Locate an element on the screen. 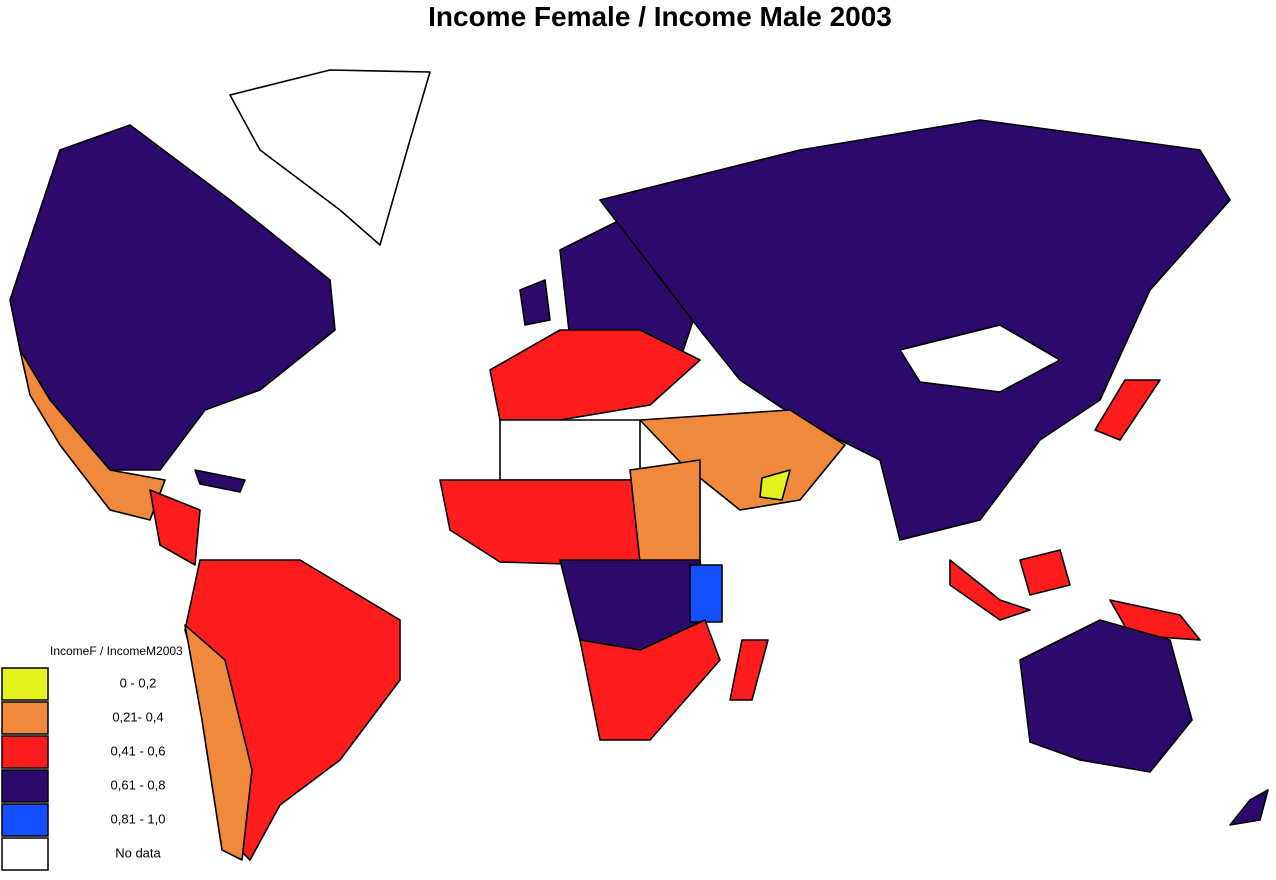 The width and height of the screenshot is (1276, 880). legend-label: 0,41 - 0,6 is located at coordinates (138, 750).